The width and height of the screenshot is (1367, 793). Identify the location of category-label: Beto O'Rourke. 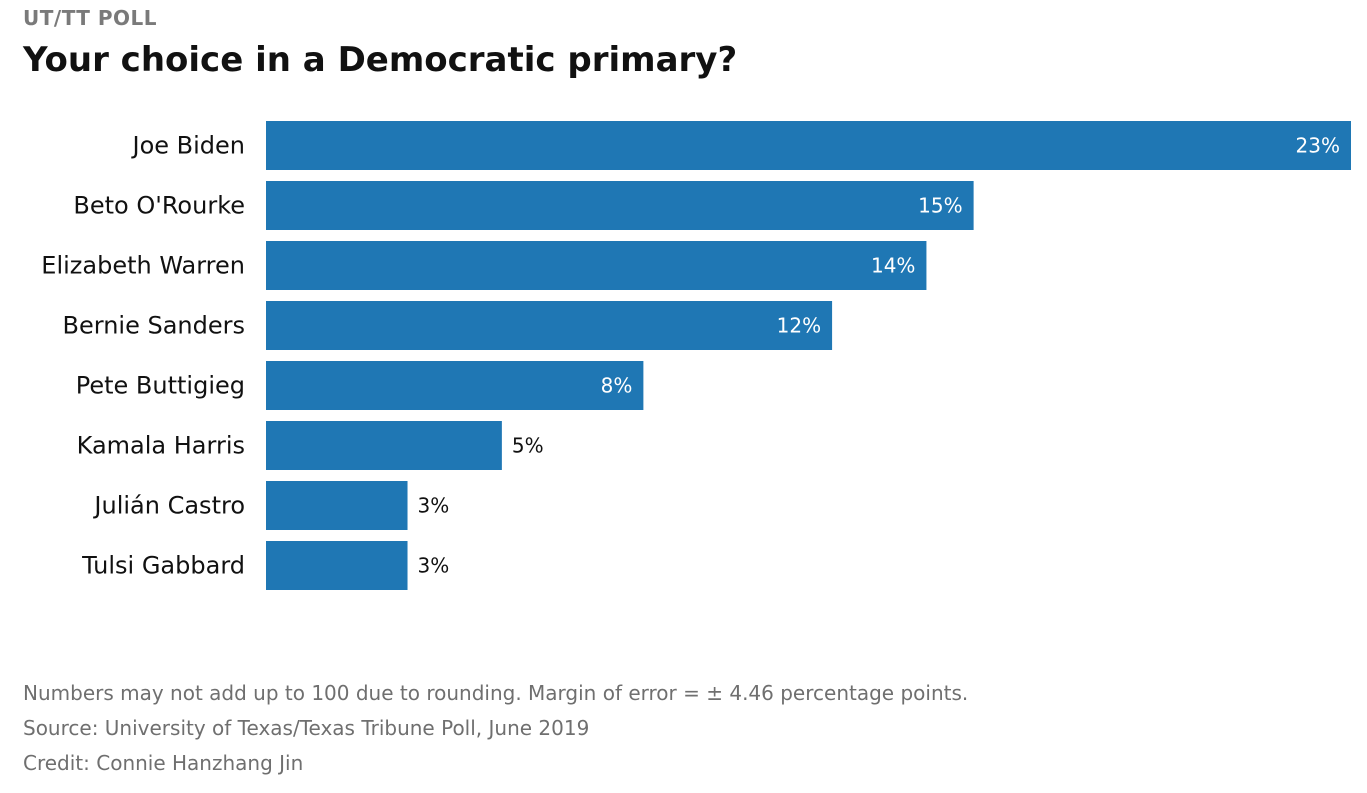
(159, 206).